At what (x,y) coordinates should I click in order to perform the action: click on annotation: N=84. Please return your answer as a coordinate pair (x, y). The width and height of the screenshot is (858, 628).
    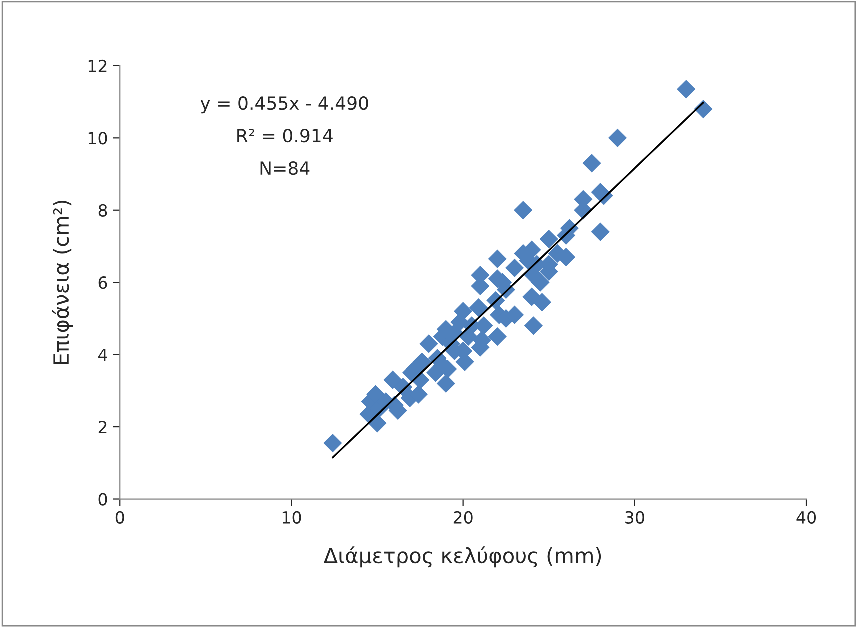
    Looking at the image, I should click on (285, 169).